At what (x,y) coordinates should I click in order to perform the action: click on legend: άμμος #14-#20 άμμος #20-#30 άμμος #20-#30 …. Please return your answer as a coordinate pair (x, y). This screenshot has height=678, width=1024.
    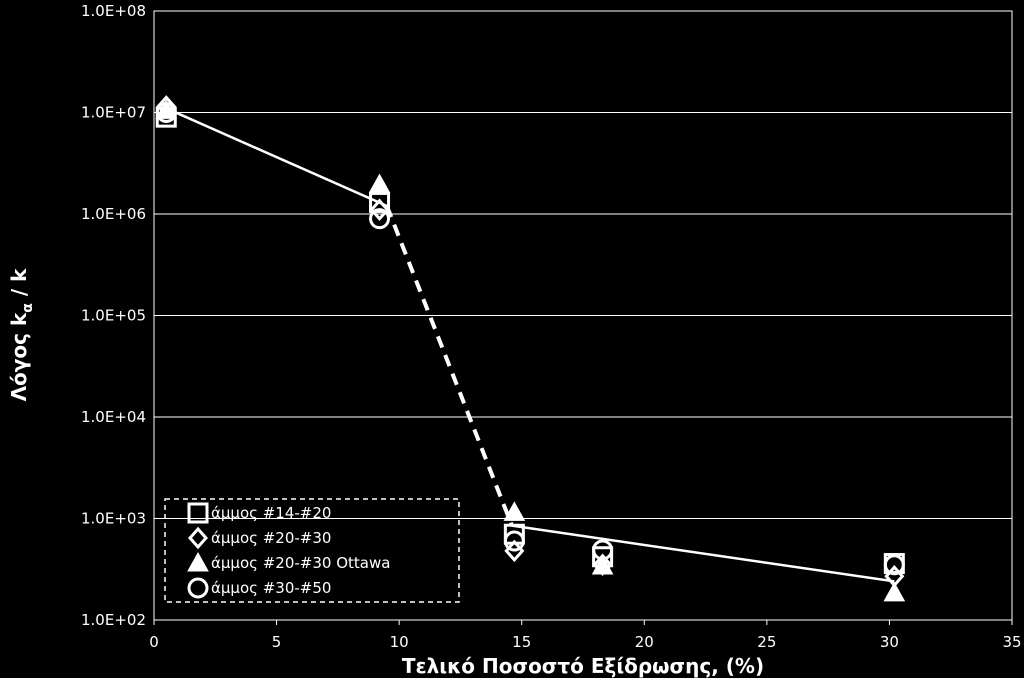
    Looking at the image, I should click on (312, 550).